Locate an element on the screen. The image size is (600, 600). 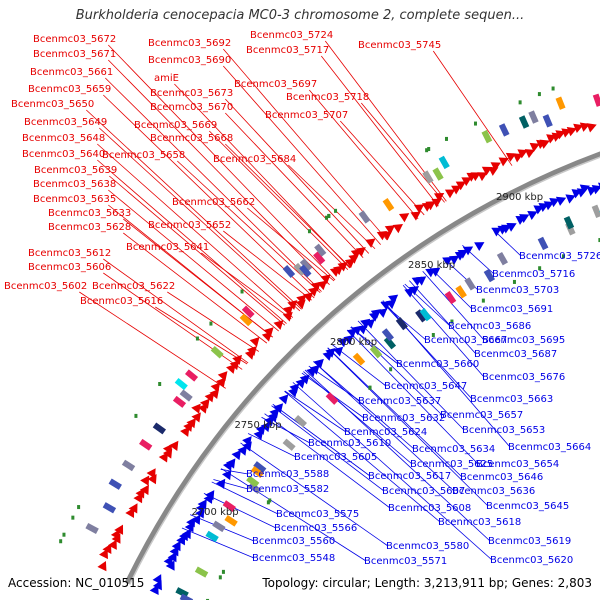
forward-gene-label: Bcenmc03_5649 is located at coordinates (65, 122).